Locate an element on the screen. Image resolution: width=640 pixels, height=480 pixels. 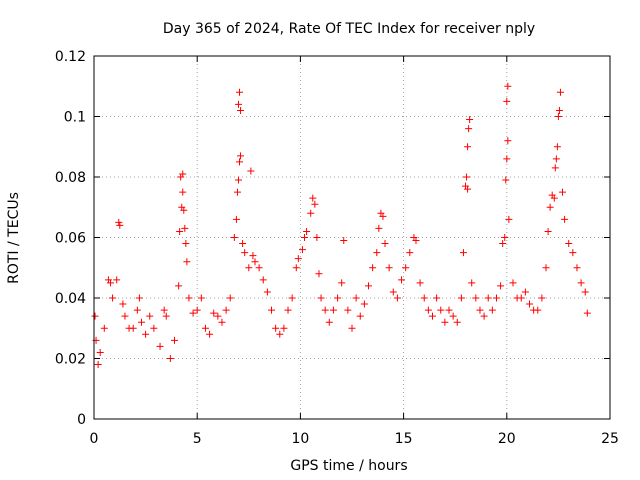
x-tick-label: 10 is located at coordinates (300, 439).